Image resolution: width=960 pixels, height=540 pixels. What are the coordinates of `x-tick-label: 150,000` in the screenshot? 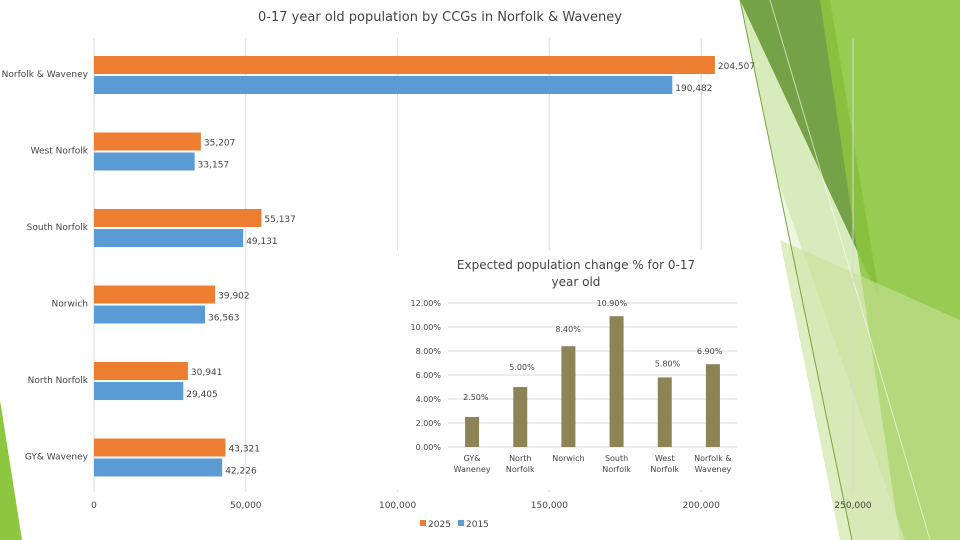 It's located at (549, 506).